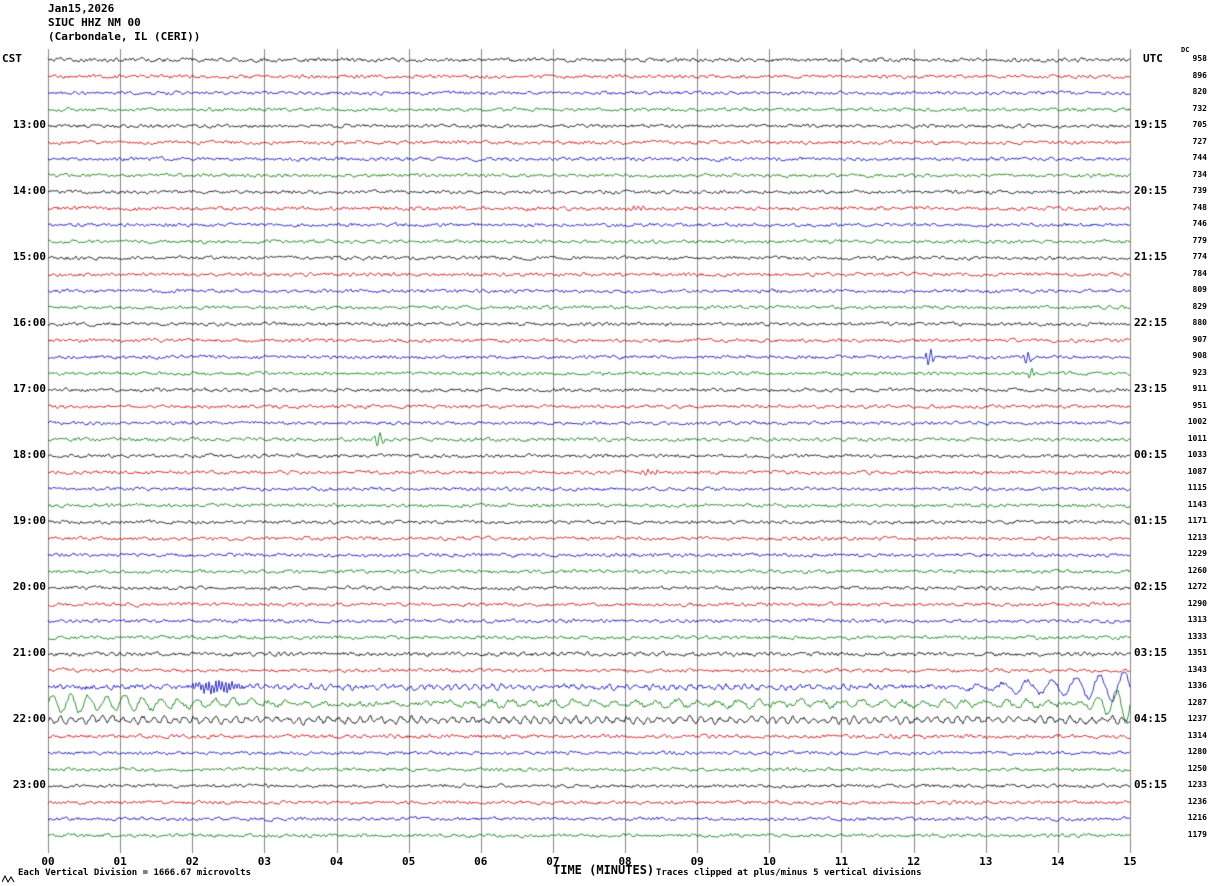  What do you see at coordinates (1151, 322) in the screenshot?
I see `utc-hour-label: 22:15` at bounding box center [1151, 322].